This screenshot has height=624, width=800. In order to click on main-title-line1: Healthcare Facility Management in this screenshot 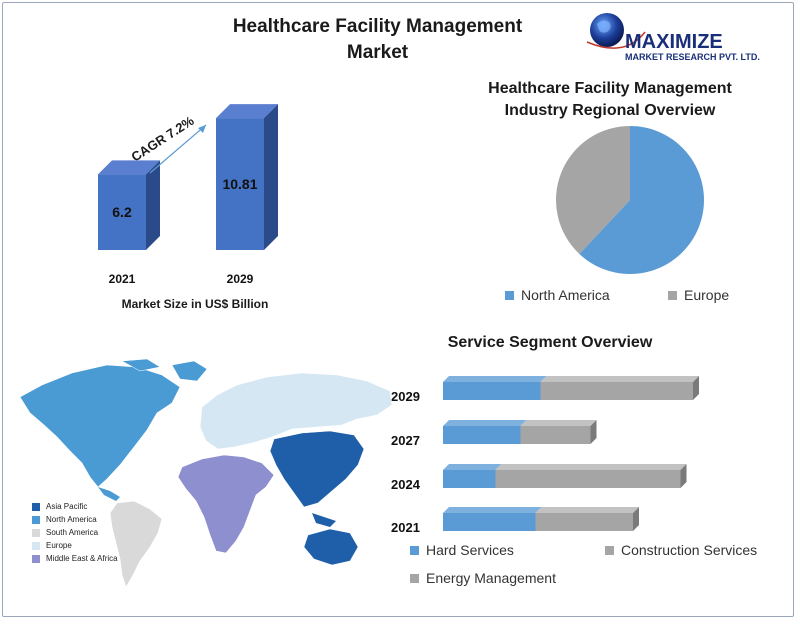, I will do `click(377, 26)`.